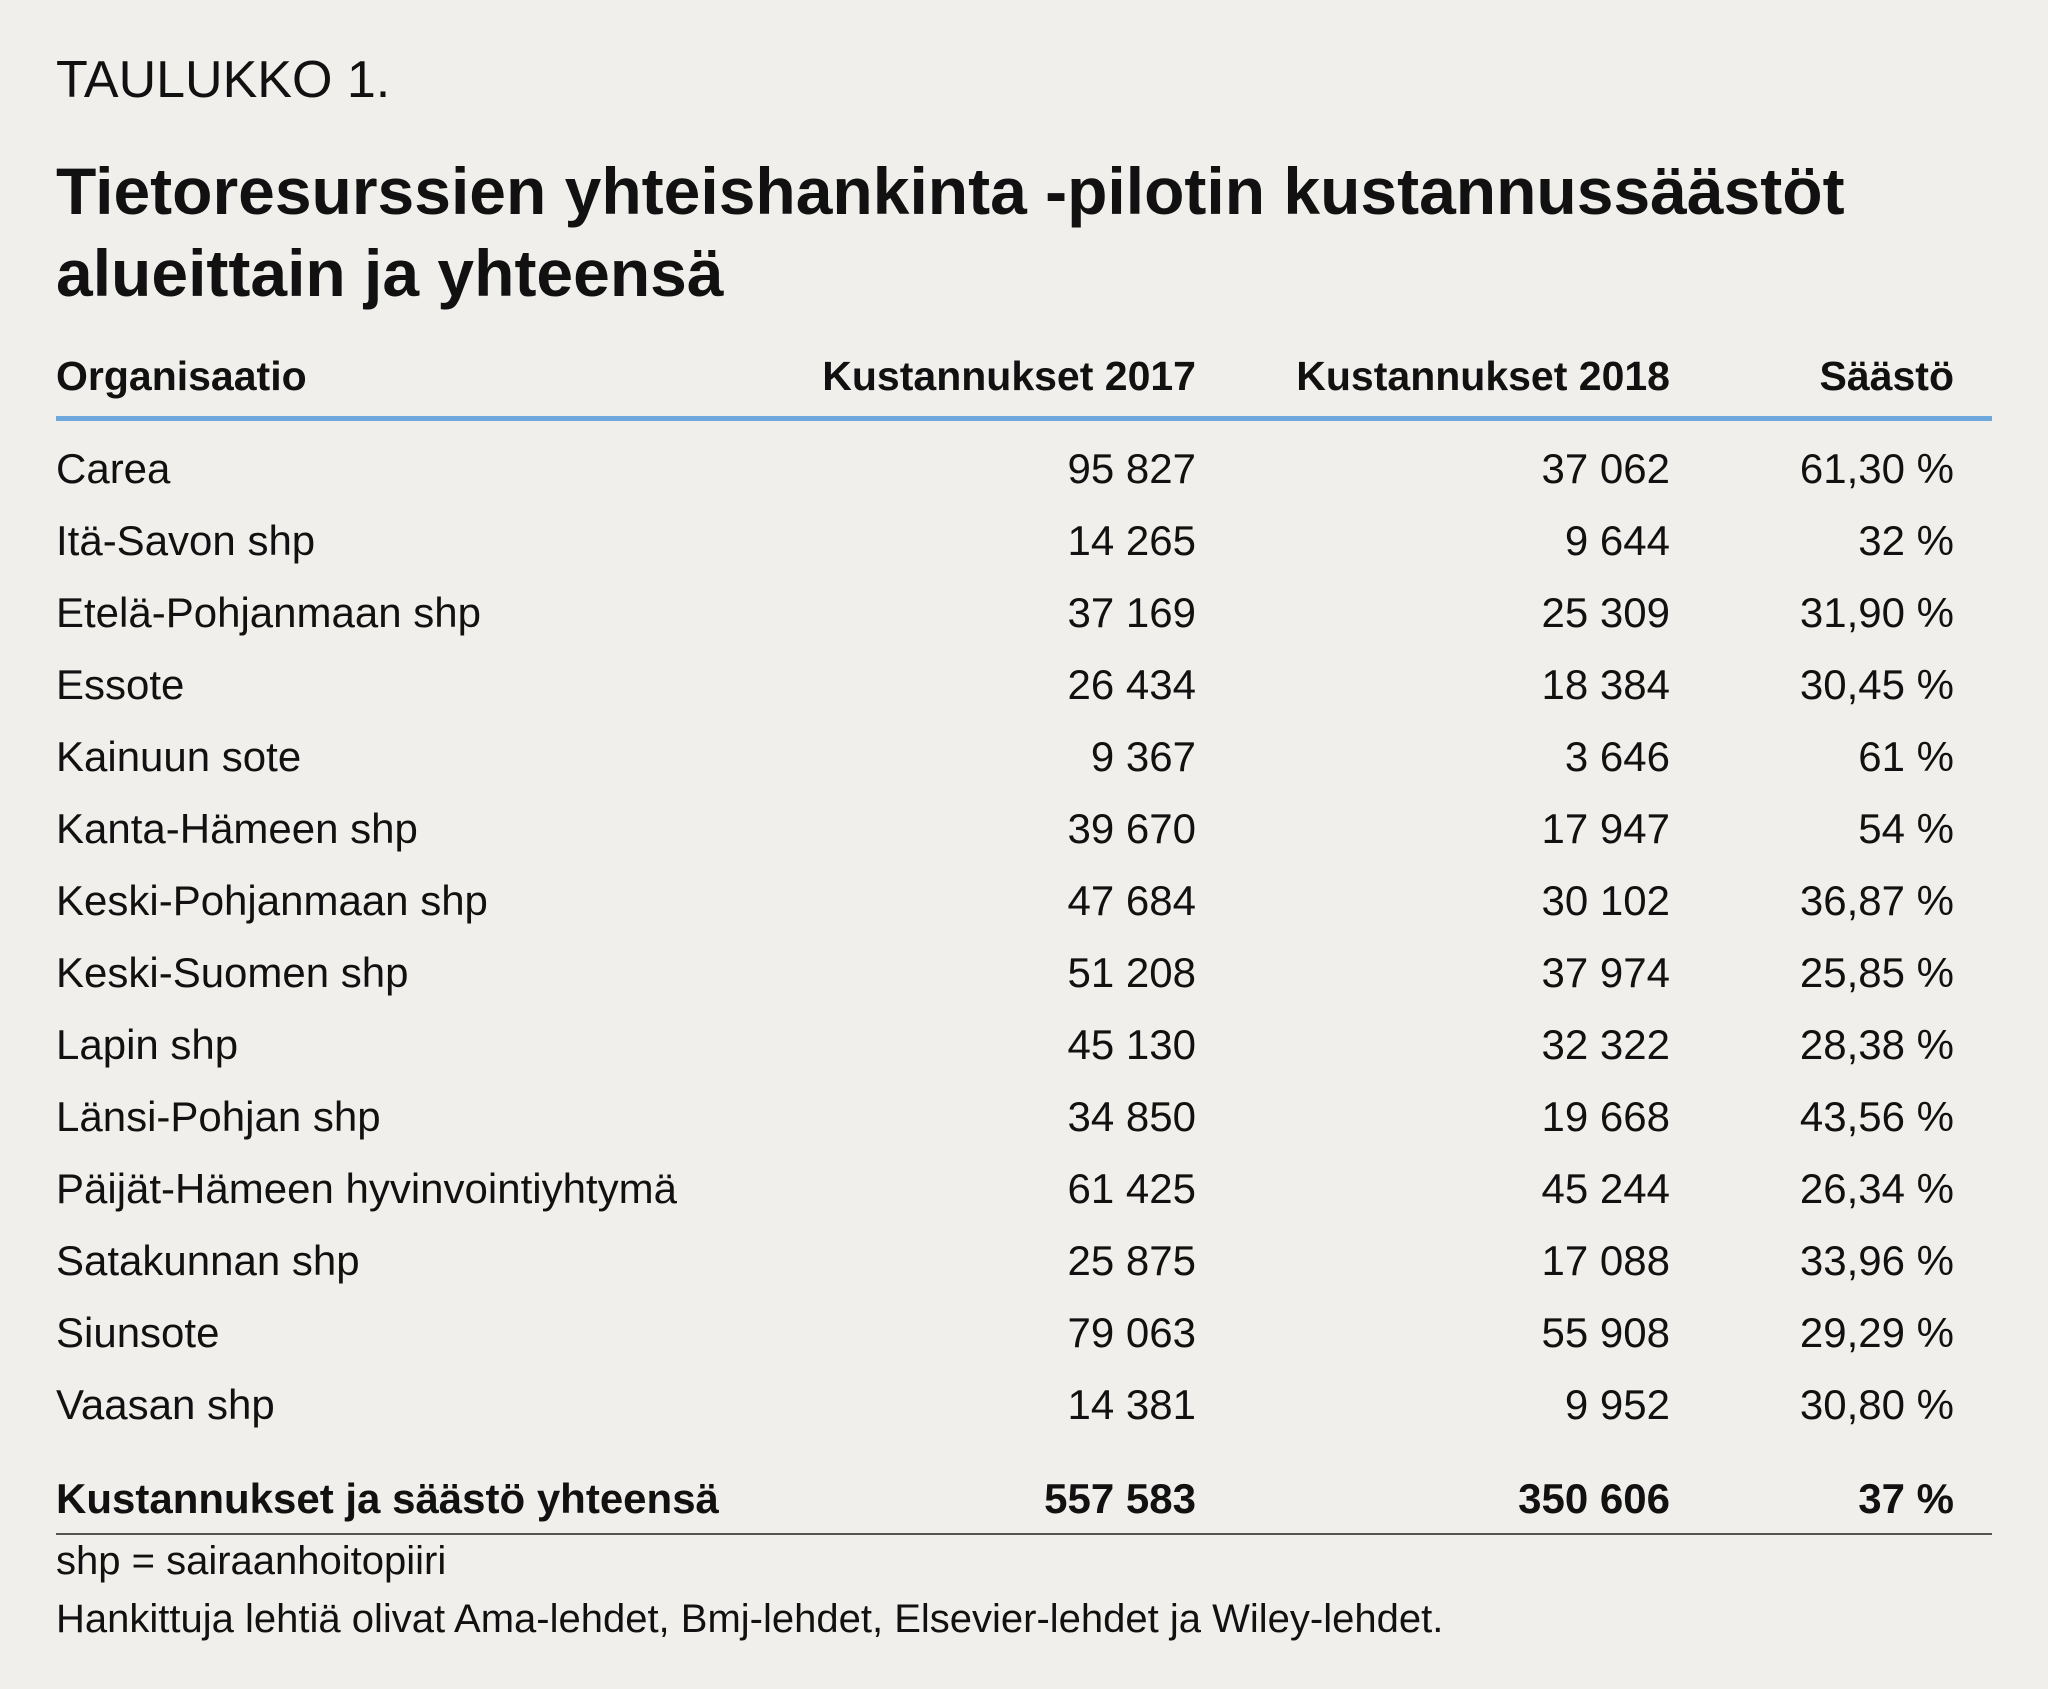 This screenshot has width=2048, height=1689. What do you see at coordinates (138, 1332) in the screenshot?
I see `cell-organisation: Siunsote` at bounding box center [138, 1332].